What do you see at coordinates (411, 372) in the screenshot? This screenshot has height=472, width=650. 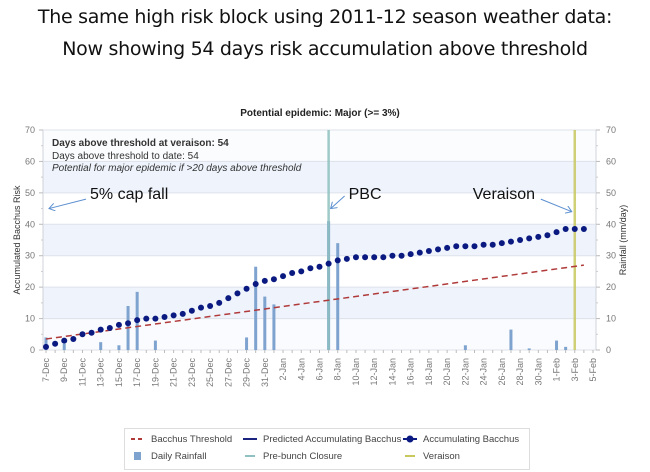 I see `x-tick-label: 16-Jan` at bounding box center [411, 372].